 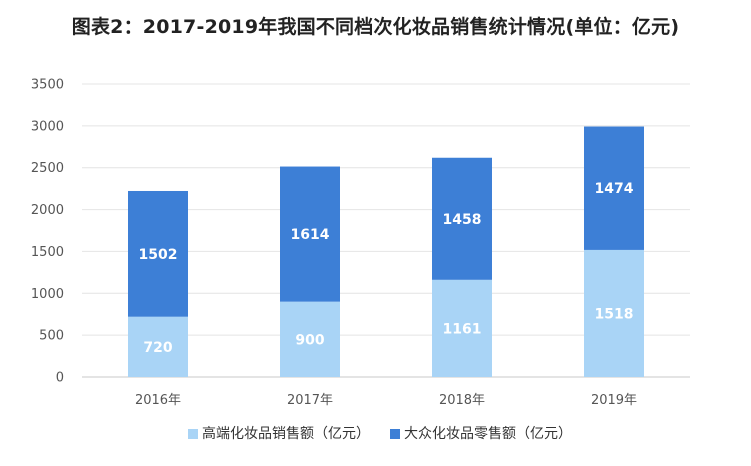 I want to click on data-label: 720, so click(x=157, y=348).